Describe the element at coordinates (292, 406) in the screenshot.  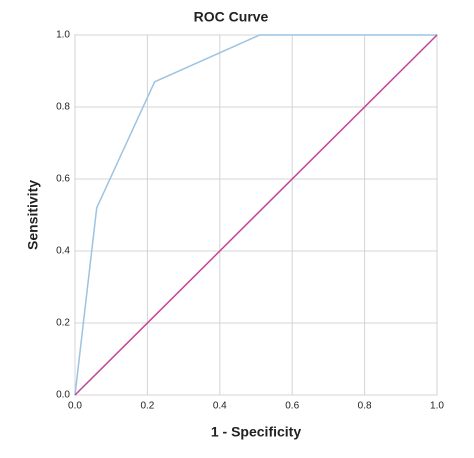
I see `x-tick-label: 0.6` at that location.